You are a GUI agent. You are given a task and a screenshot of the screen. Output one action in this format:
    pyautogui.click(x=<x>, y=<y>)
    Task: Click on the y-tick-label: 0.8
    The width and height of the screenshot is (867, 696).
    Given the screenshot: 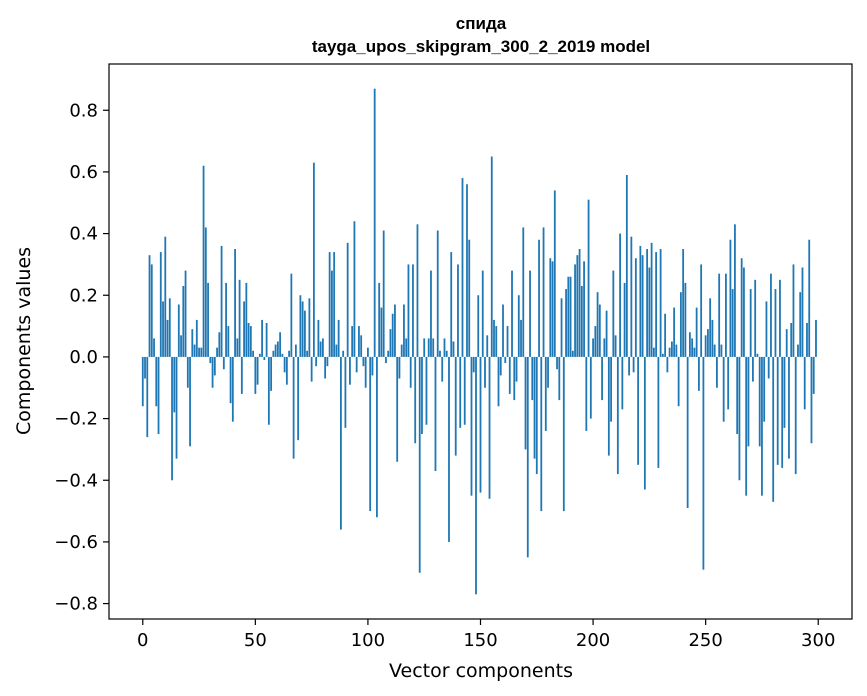 What is the action you would take?
    pyautogui.click(x=83, y=110)
    